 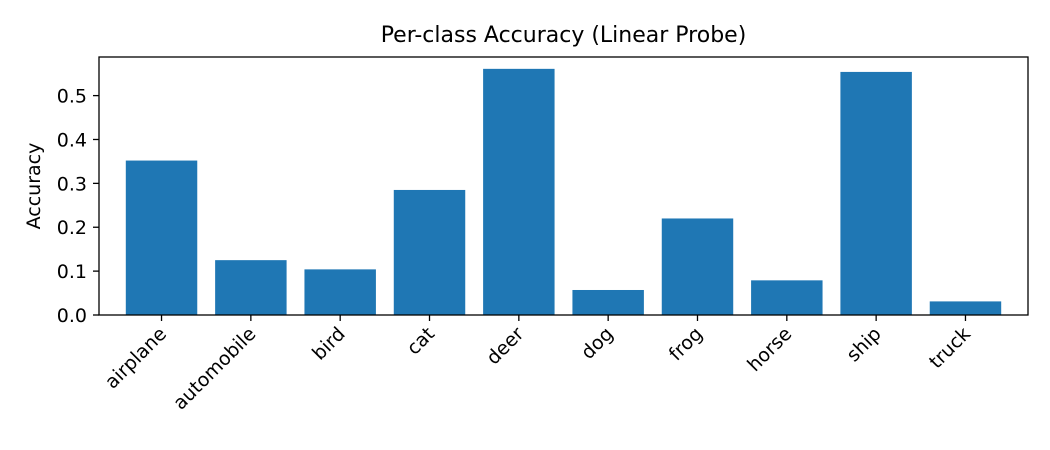 I want to click on x-tick-label: deer, so click(x=505, y=346).